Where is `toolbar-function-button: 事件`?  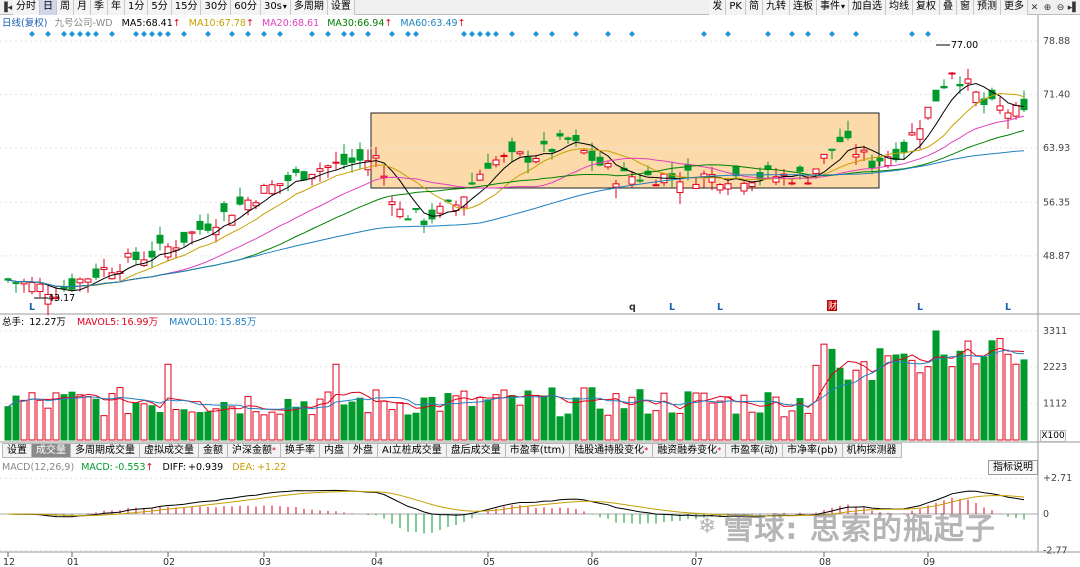
toolbar-function-button: 事件 is located at coordinates (832, 7).